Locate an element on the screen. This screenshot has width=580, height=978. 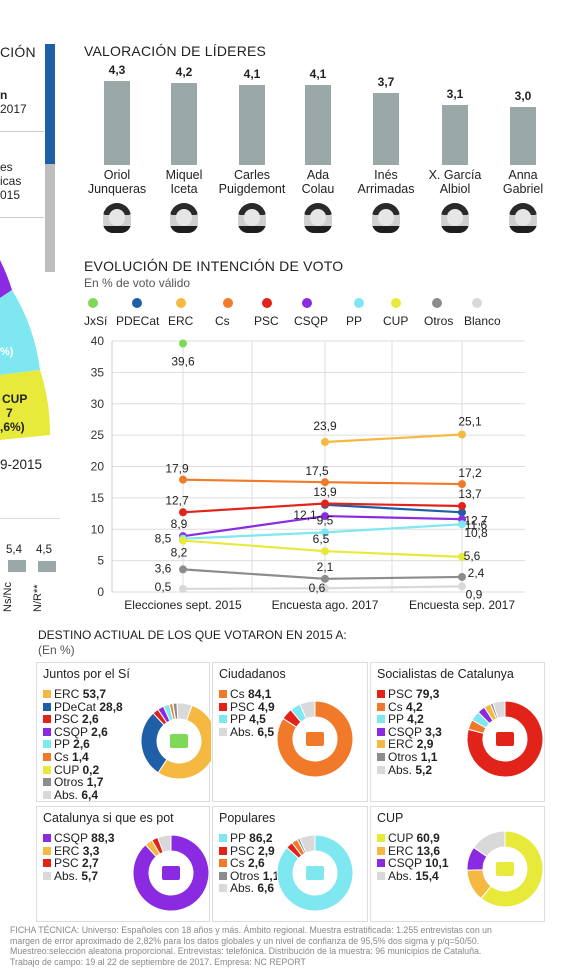
panel-title: Juntos por el Sí is located at coordinates (86, 674).